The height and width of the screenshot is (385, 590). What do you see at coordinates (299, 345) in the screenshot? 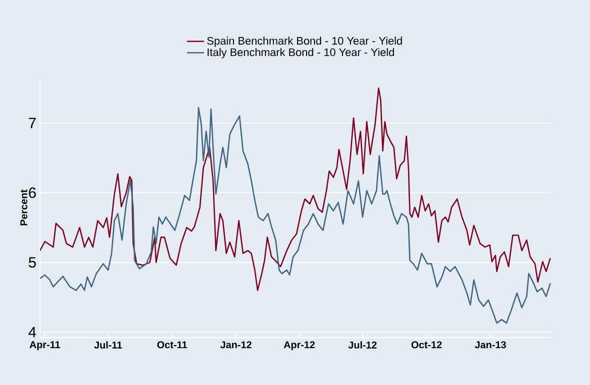
I see `x-tick-label: Apr-12` at bounding box center [299, 345].